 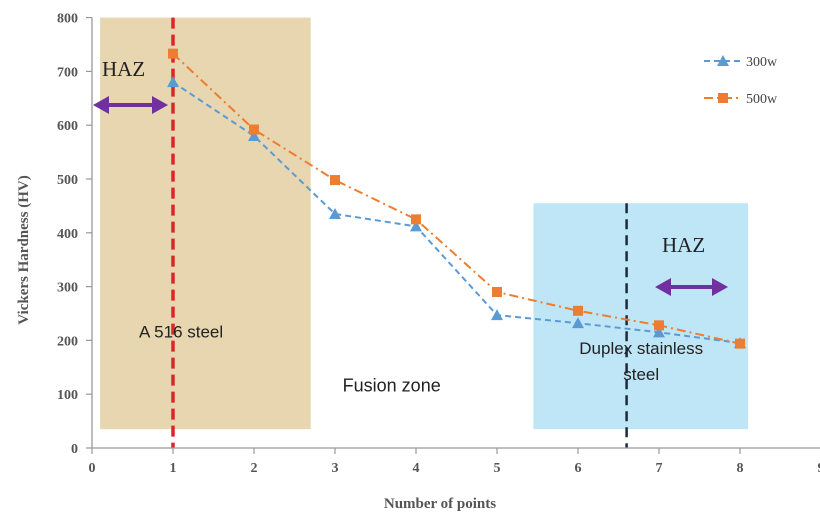 I want to click on region-label-duplex: Duplex stainless steel, so click(x=641, y=361).